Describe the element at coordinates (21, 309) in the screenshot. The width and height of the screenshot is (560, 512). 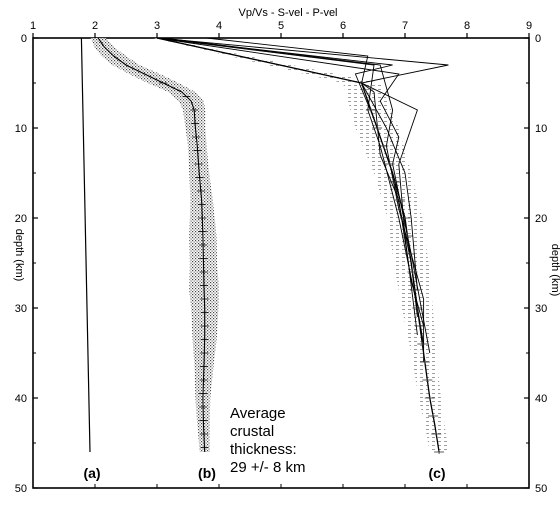
I see `y-tick-label-left: 30` at that location.